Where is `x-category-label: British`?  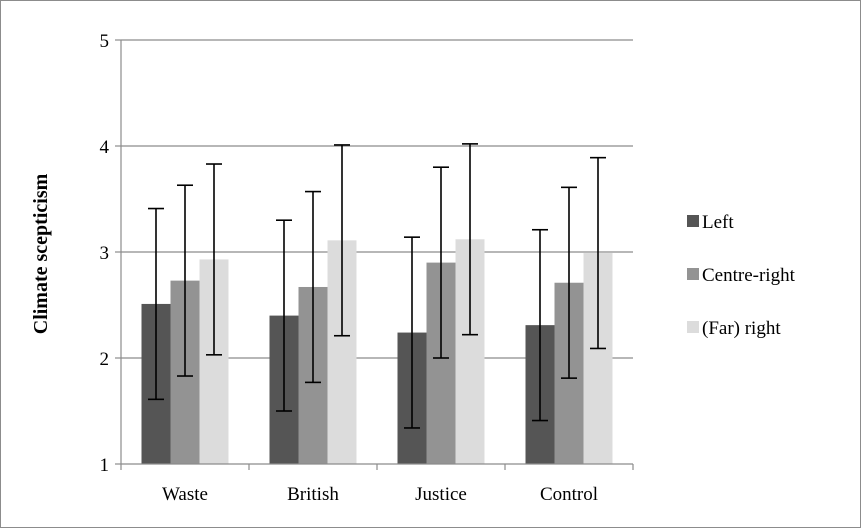
x-category-label: British is located at coordinates (313, 494).